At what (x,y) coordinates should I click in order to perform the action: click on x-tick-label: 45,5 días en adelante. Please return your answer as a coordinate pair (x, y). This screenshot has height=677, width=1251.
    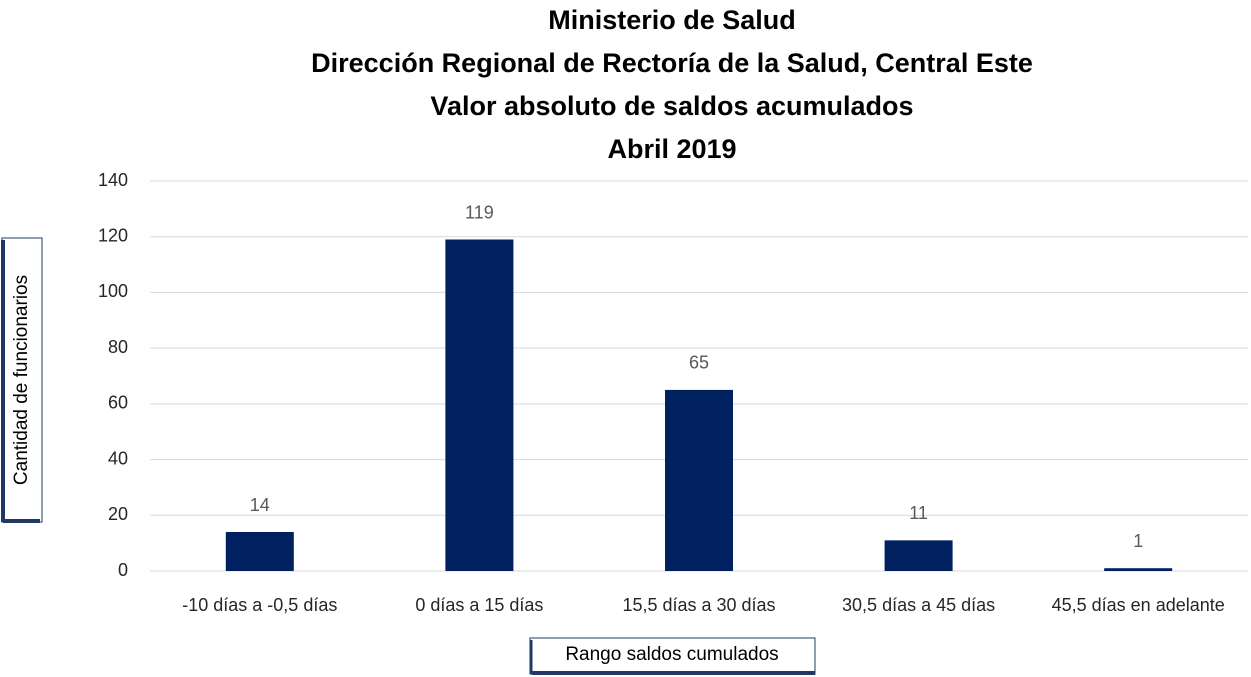
    Looking at the image, I should click on (1138, 605).